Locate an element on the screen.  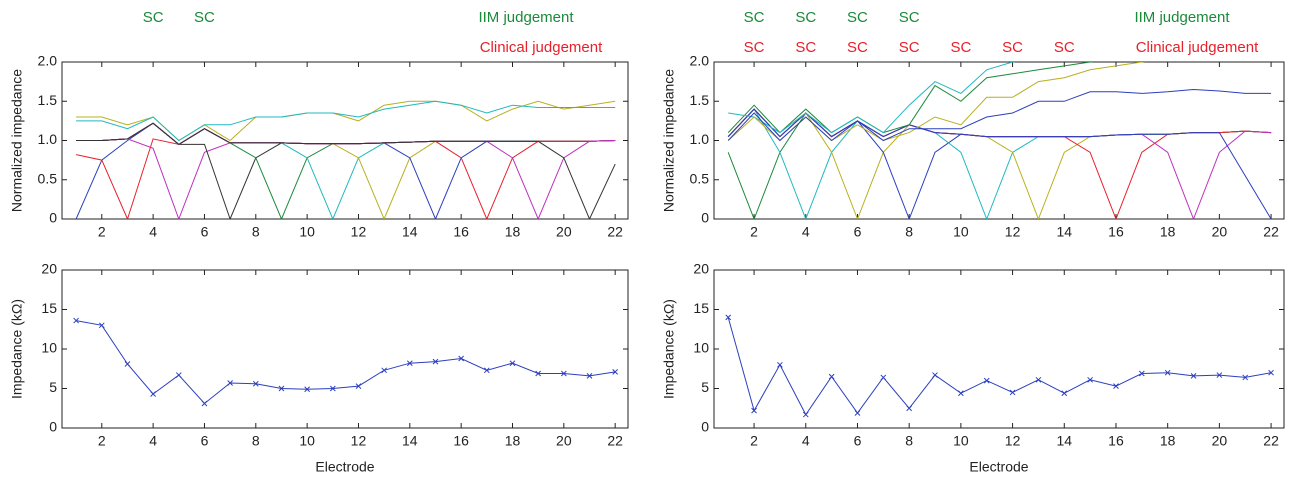
x-tick-label: 14 is located at coordinates (1064, 441).